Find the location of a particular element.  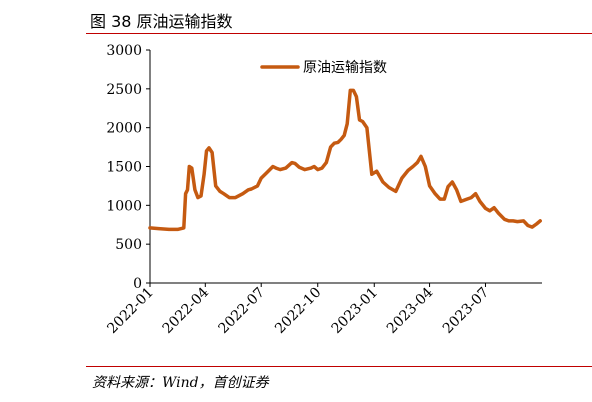

y-axis-ticks: 3000 2500 2000 1500 1000 500 0 is located at coordinates (128, 167).